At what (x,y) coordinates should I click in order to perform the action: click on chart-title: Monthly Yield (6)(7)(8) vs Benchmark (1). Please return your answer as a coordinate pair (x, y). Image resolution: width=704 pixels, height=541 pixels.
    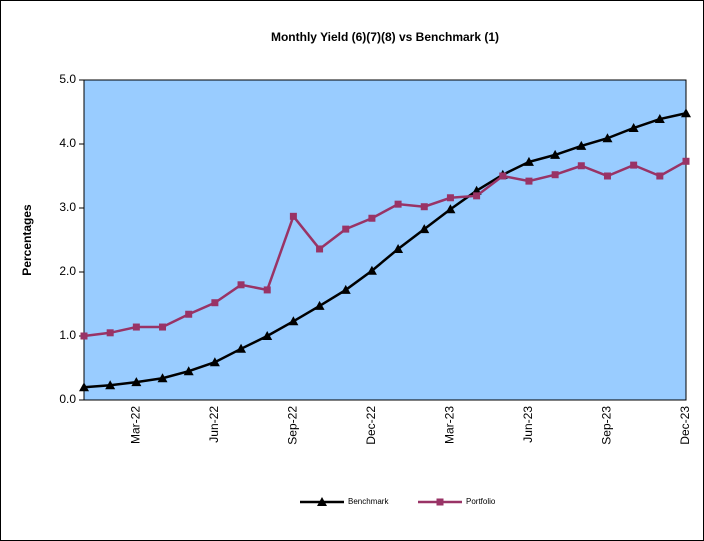
    Looking at the image, I should click on (385, 37).